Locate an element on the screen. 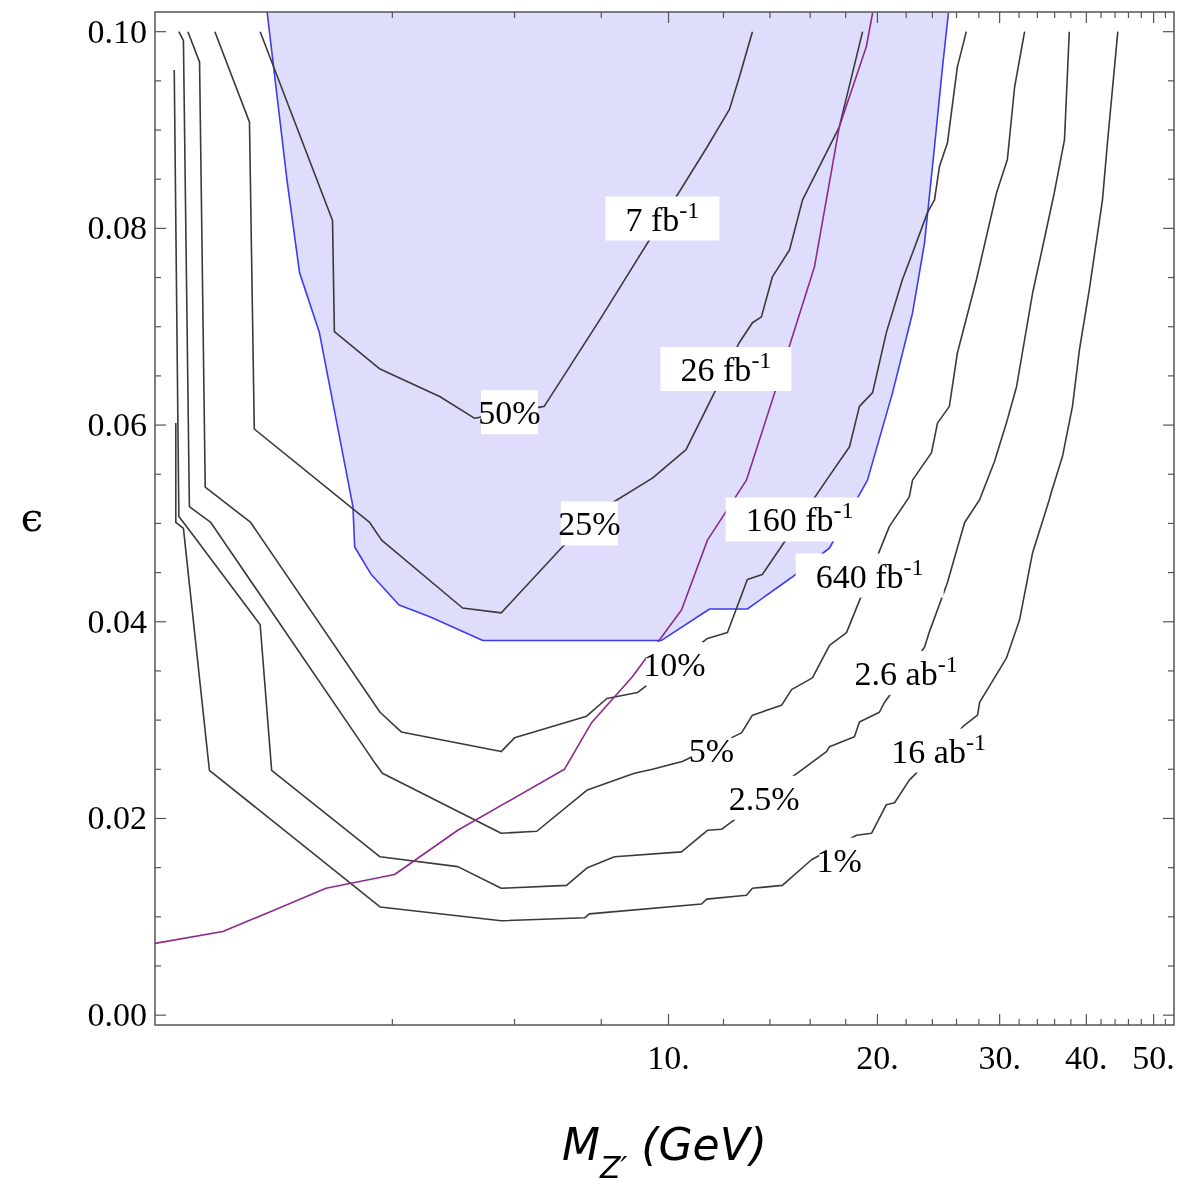 This screenshot has height=1179, width=1196. annotation: 7 fb$^{-1}$ is located at coordinates (662, 217).